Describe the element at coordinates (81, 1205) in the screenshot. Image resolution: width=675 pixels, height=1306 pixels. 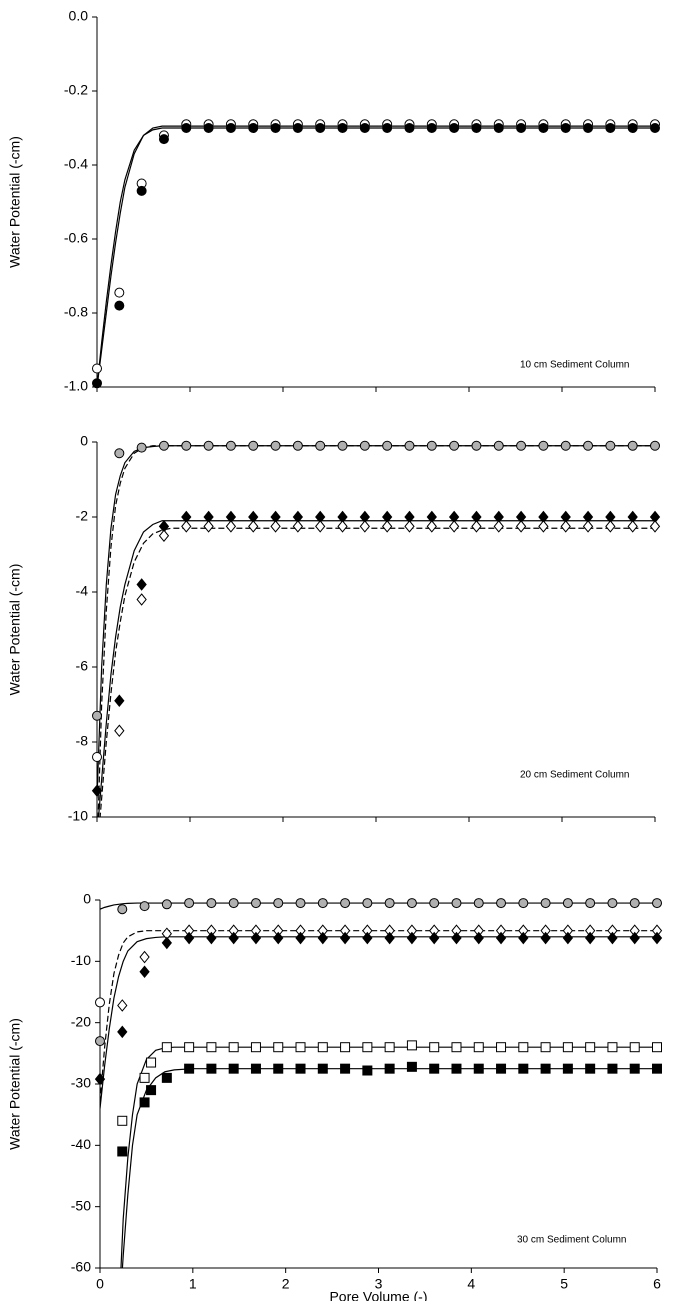
I see `y-tick-label: -50` at that location.